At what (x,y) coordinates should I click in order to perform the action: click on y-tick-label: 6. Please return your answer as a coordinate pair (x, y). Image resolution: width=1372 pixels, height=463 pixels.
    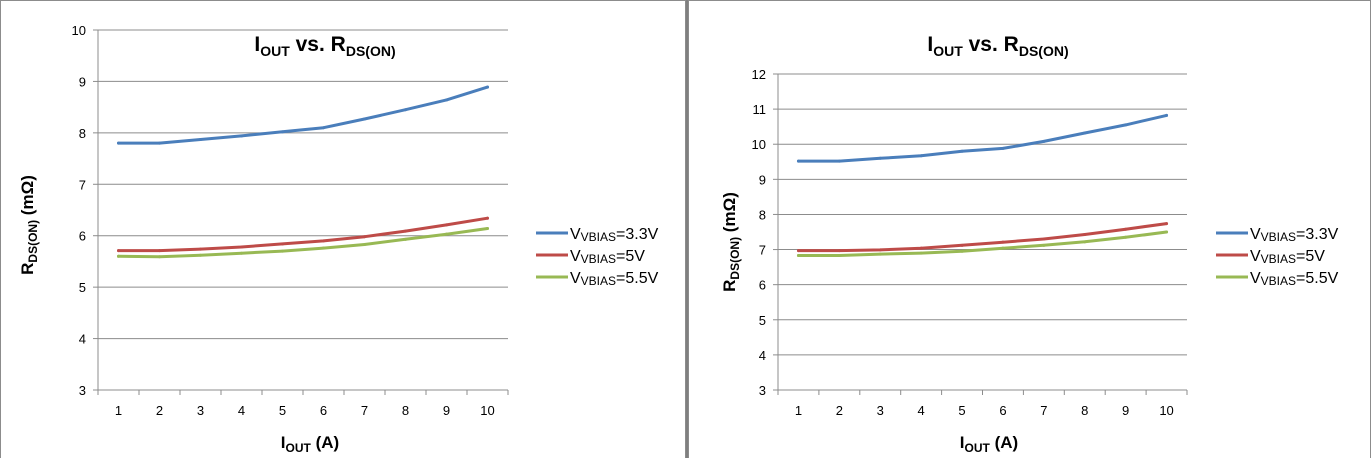
    Looking at the image, I should click on (82, 236).